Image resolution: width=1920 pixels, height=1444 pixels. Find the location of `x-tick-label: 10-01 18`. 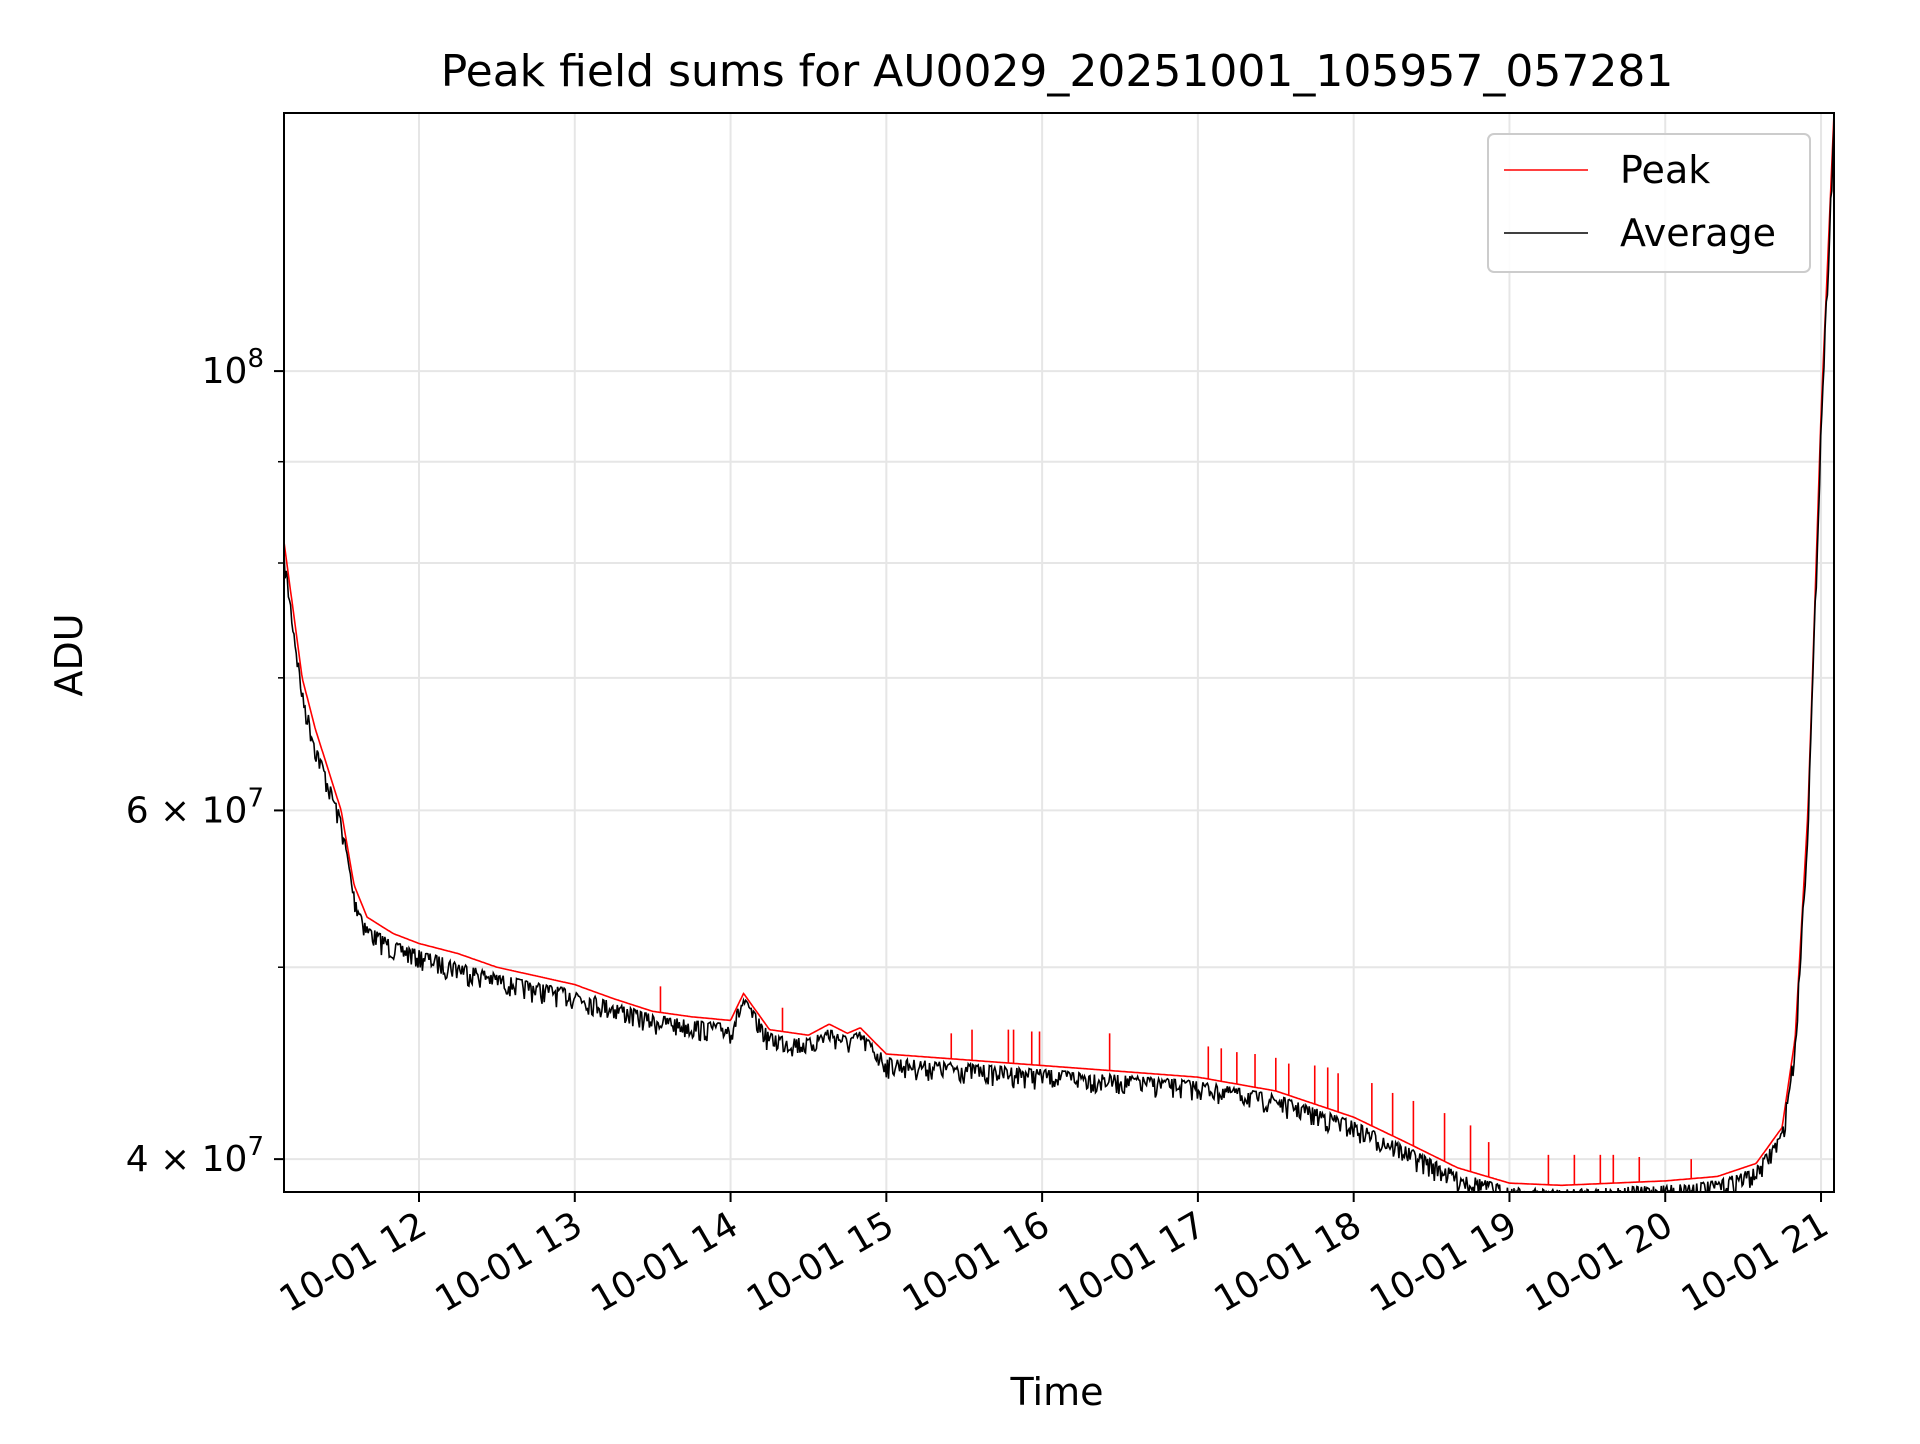

x-tick-label: 10-01 18 is located at coordinates (1288, 1262).